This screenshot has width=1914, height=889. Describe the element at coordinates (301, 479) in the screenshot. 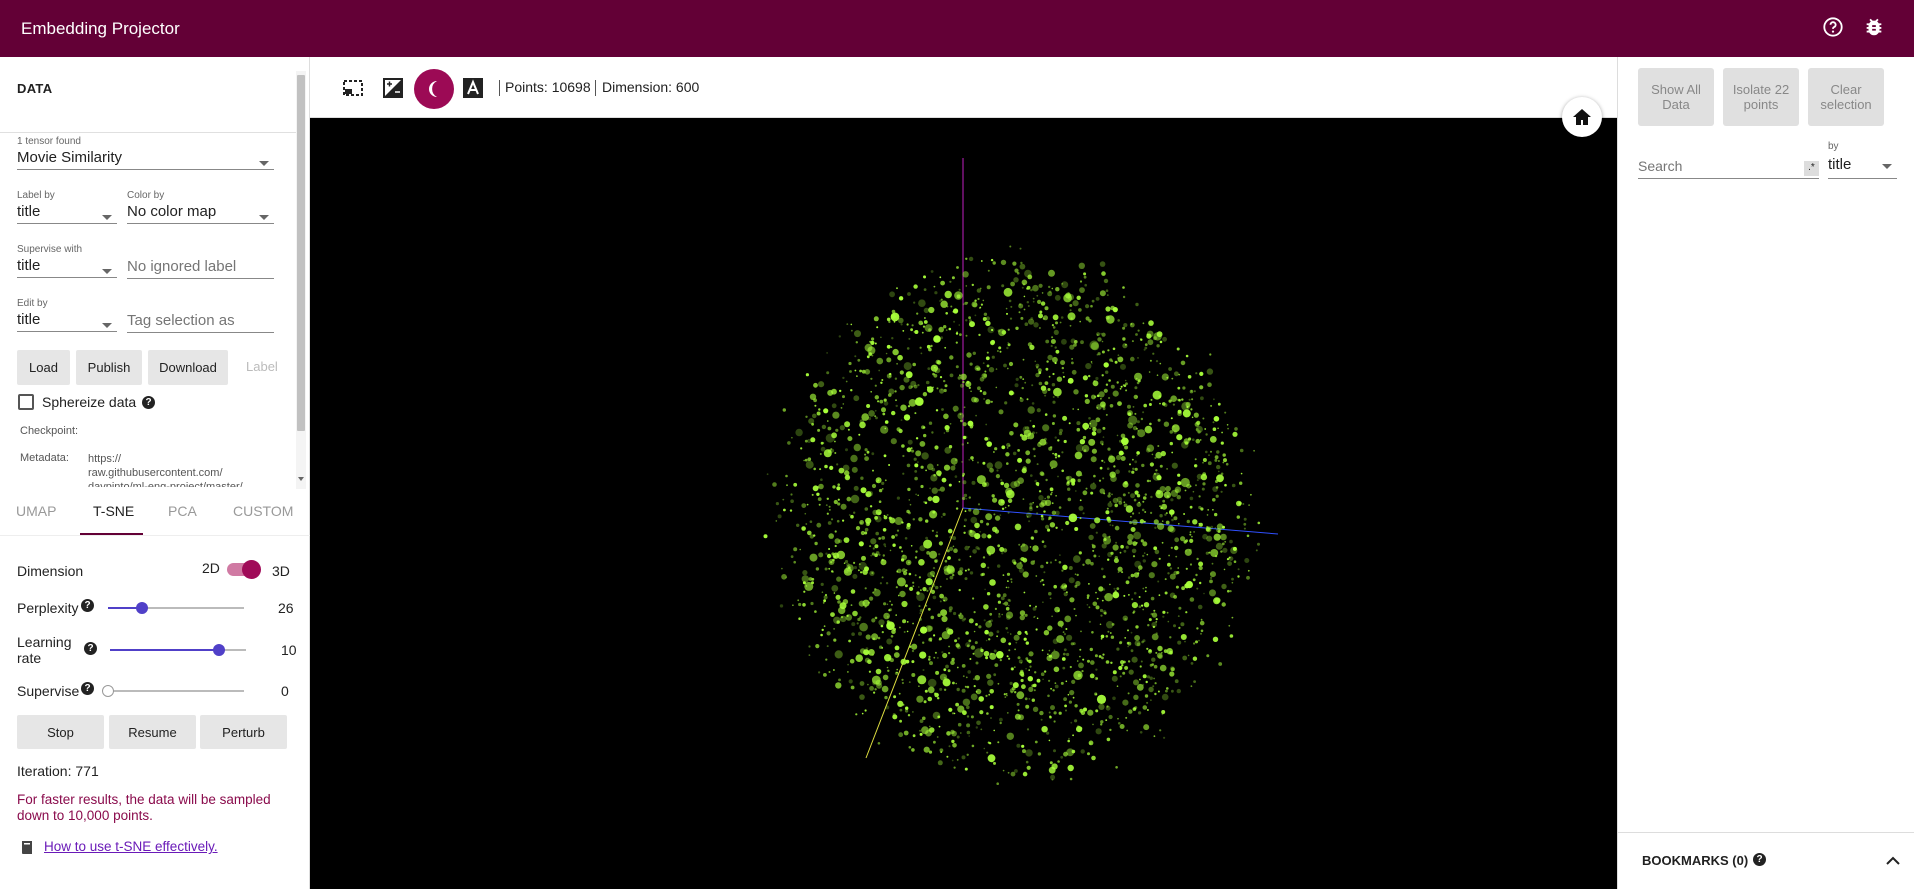

I see `scroll-down-icon` at that location.